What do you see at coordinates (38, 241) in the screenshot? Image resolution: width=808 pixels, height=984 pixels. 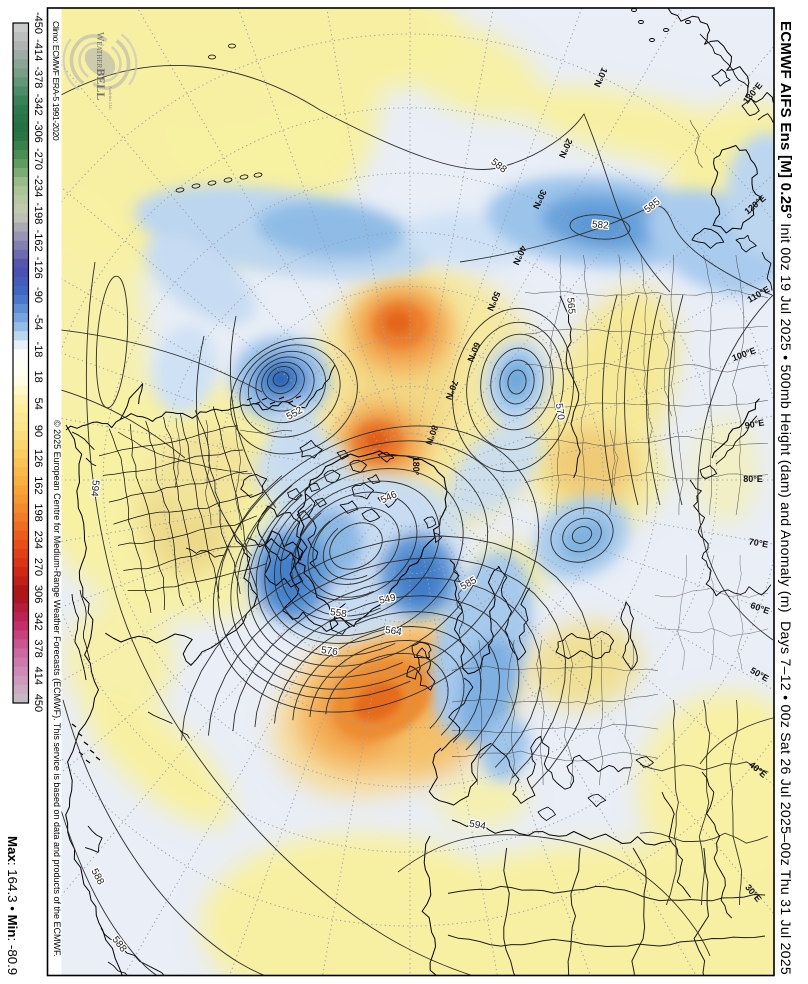 I see `svg-text: -162` at bounding box center [38, 241].